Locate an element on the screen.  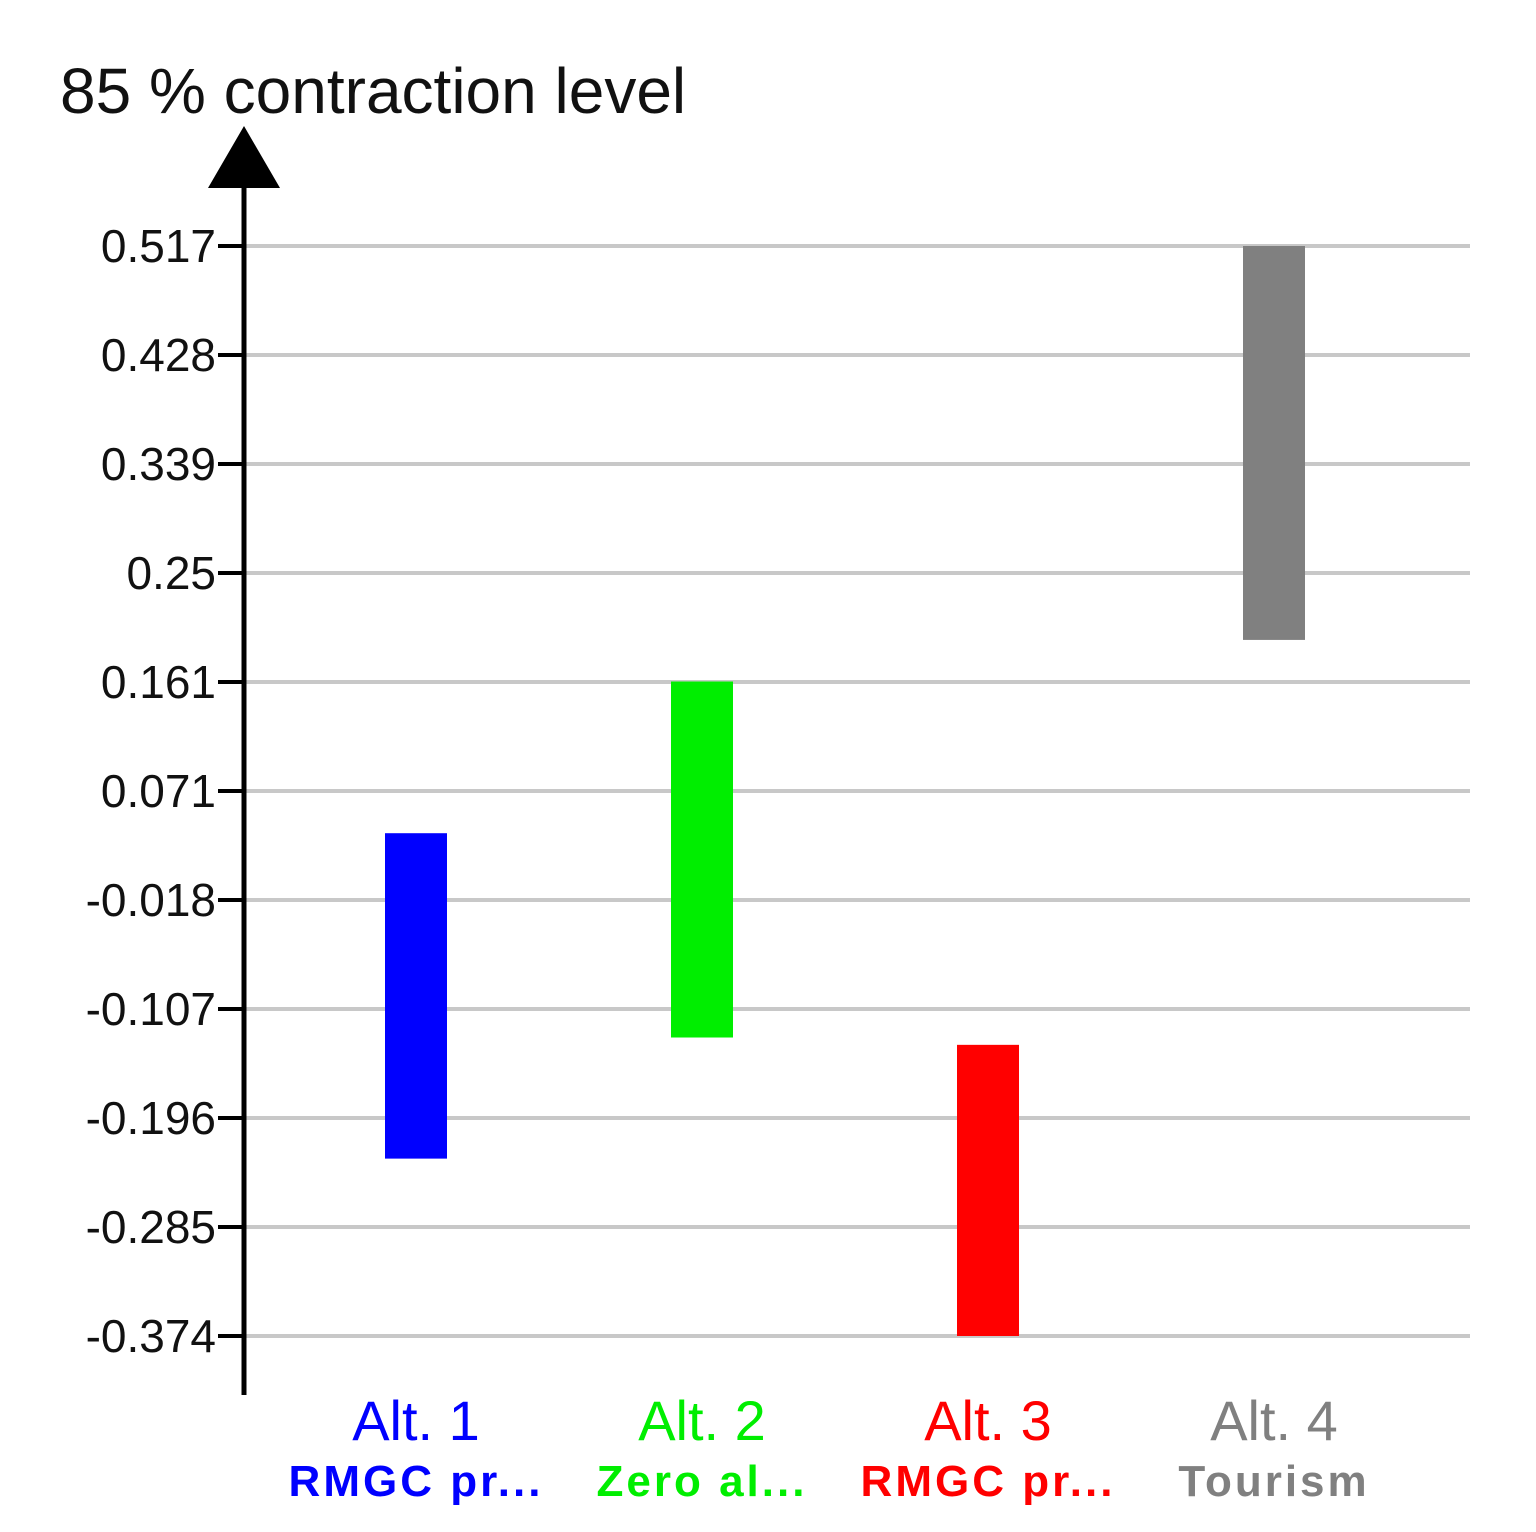
chart-title: 85 % contraction level is located at coordinates (373, 91).